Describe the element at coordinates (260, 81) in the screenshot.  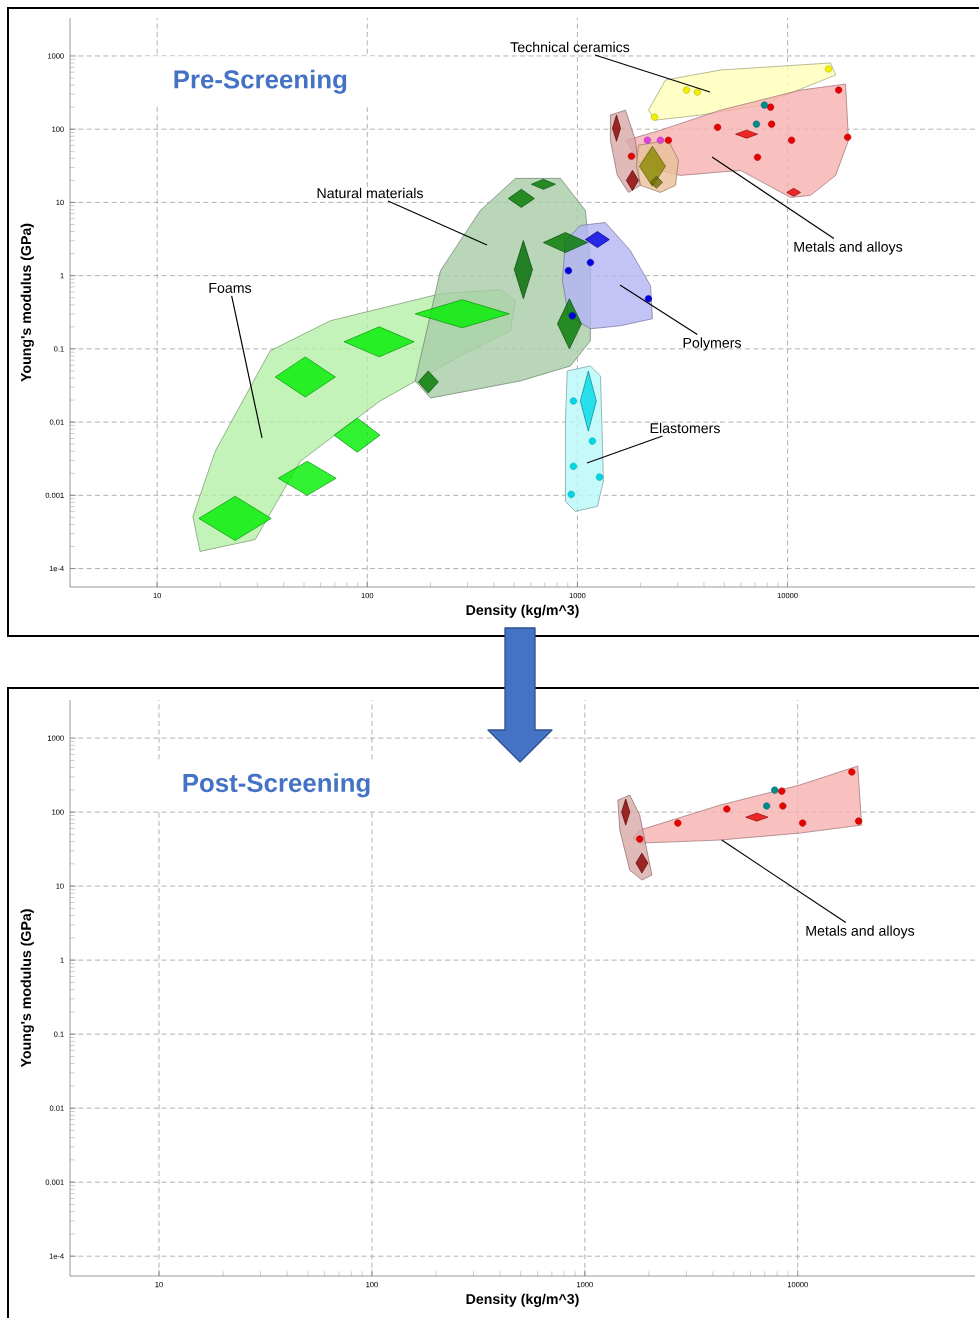
I see `text: Pre-Screening` at that location.